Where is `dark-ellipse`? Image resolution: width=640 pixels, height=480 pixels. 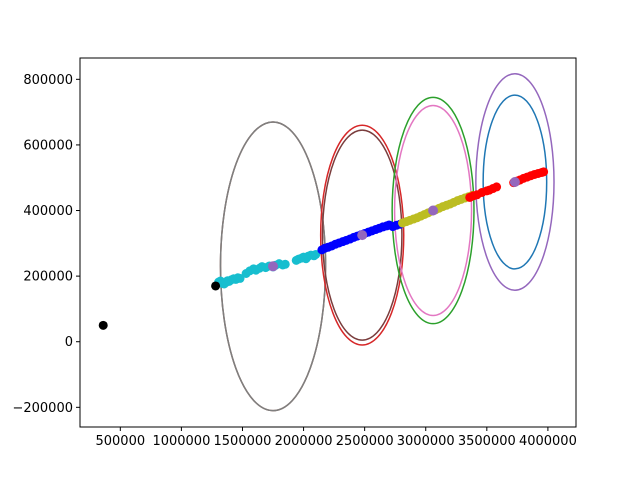
dark-ellipse is located at coordinates (362, 235).